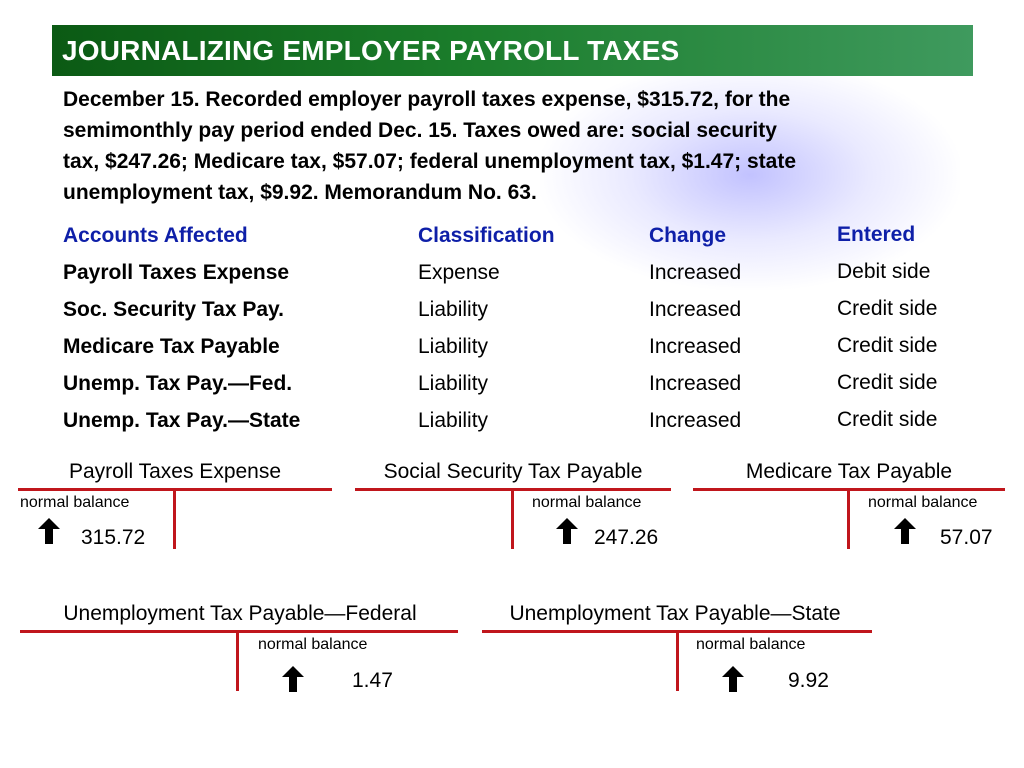 The width and height of the screenshot is (1024, 768). What do you see at coordinates (175, 471) in the screenshot?
I see `t-account-title: Payroll Taxes Expense` at bounding box center [175, 471].